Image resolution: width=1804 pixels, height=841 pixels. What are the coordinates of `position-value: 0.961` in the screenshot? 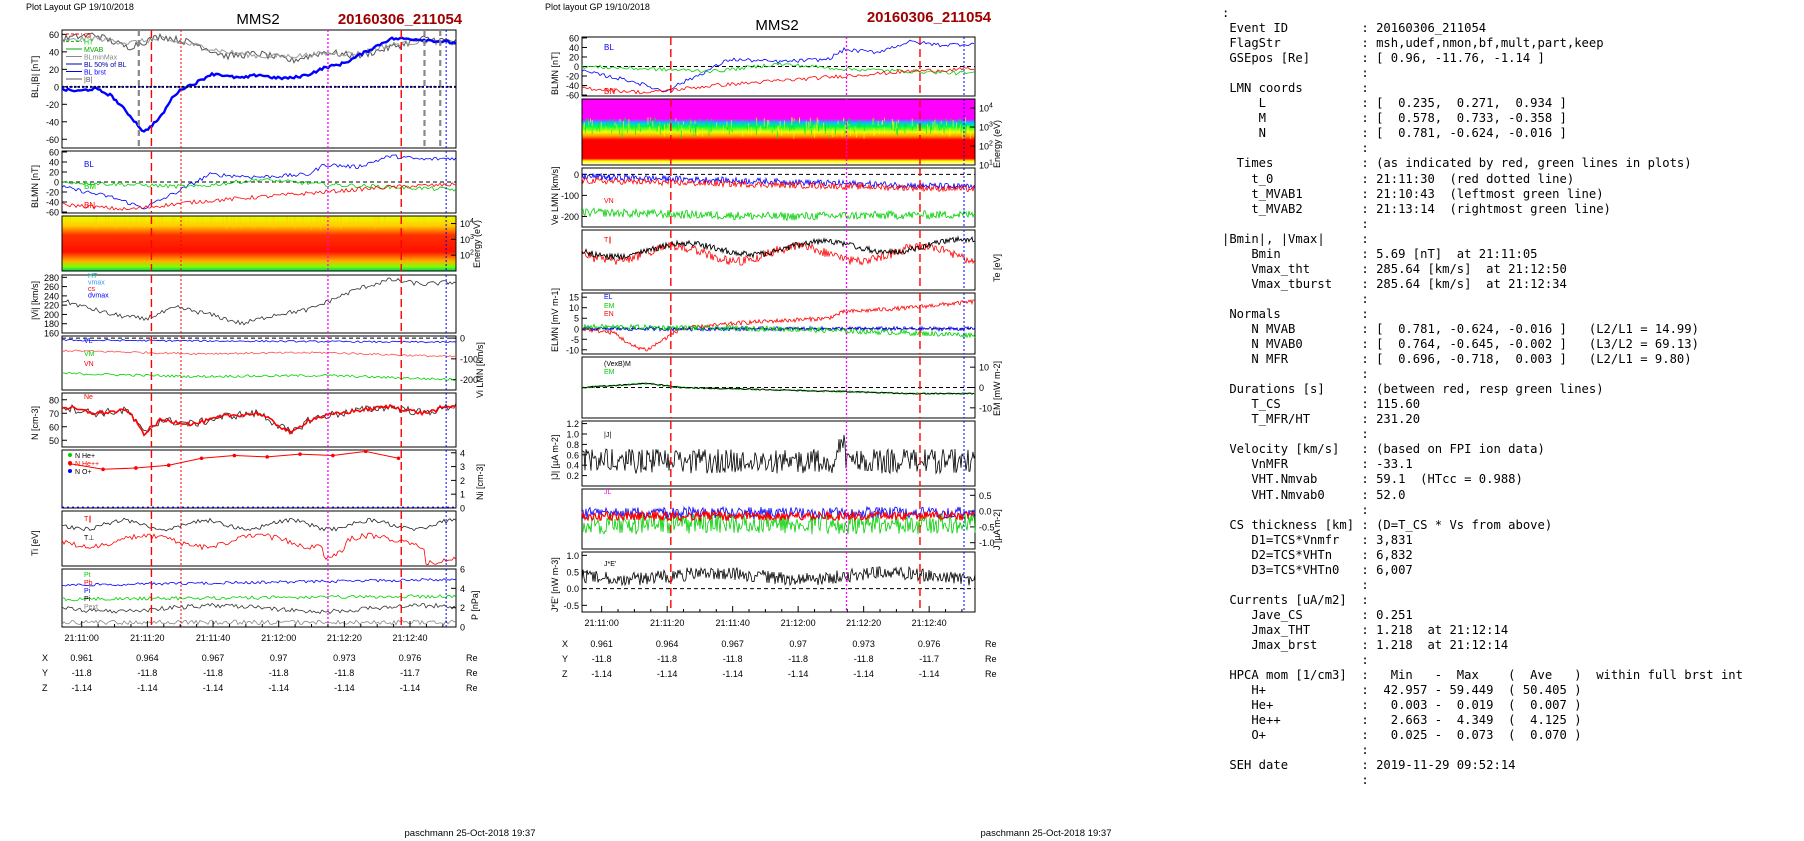 It's located at (81, 658).